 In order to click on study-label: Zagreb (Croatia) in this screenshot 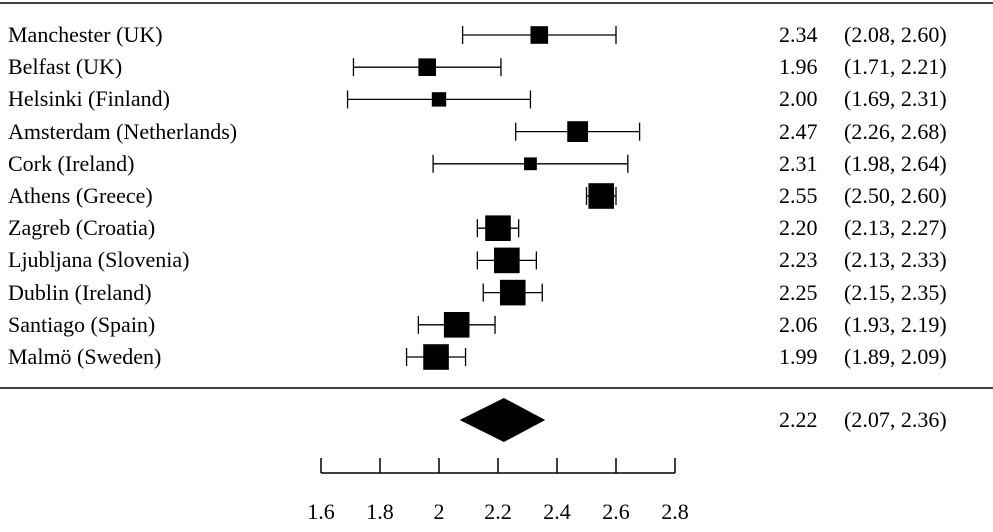, I will do `click(82, 228)`.